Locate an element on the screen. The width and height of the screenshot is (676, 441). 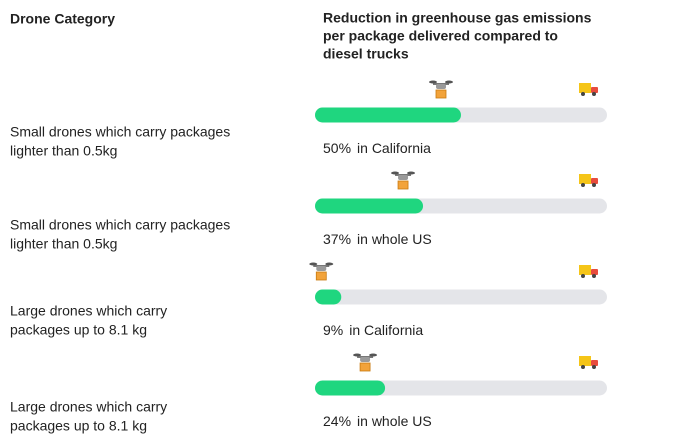
value-label: 50% in California is located at coordinates (377, 148).